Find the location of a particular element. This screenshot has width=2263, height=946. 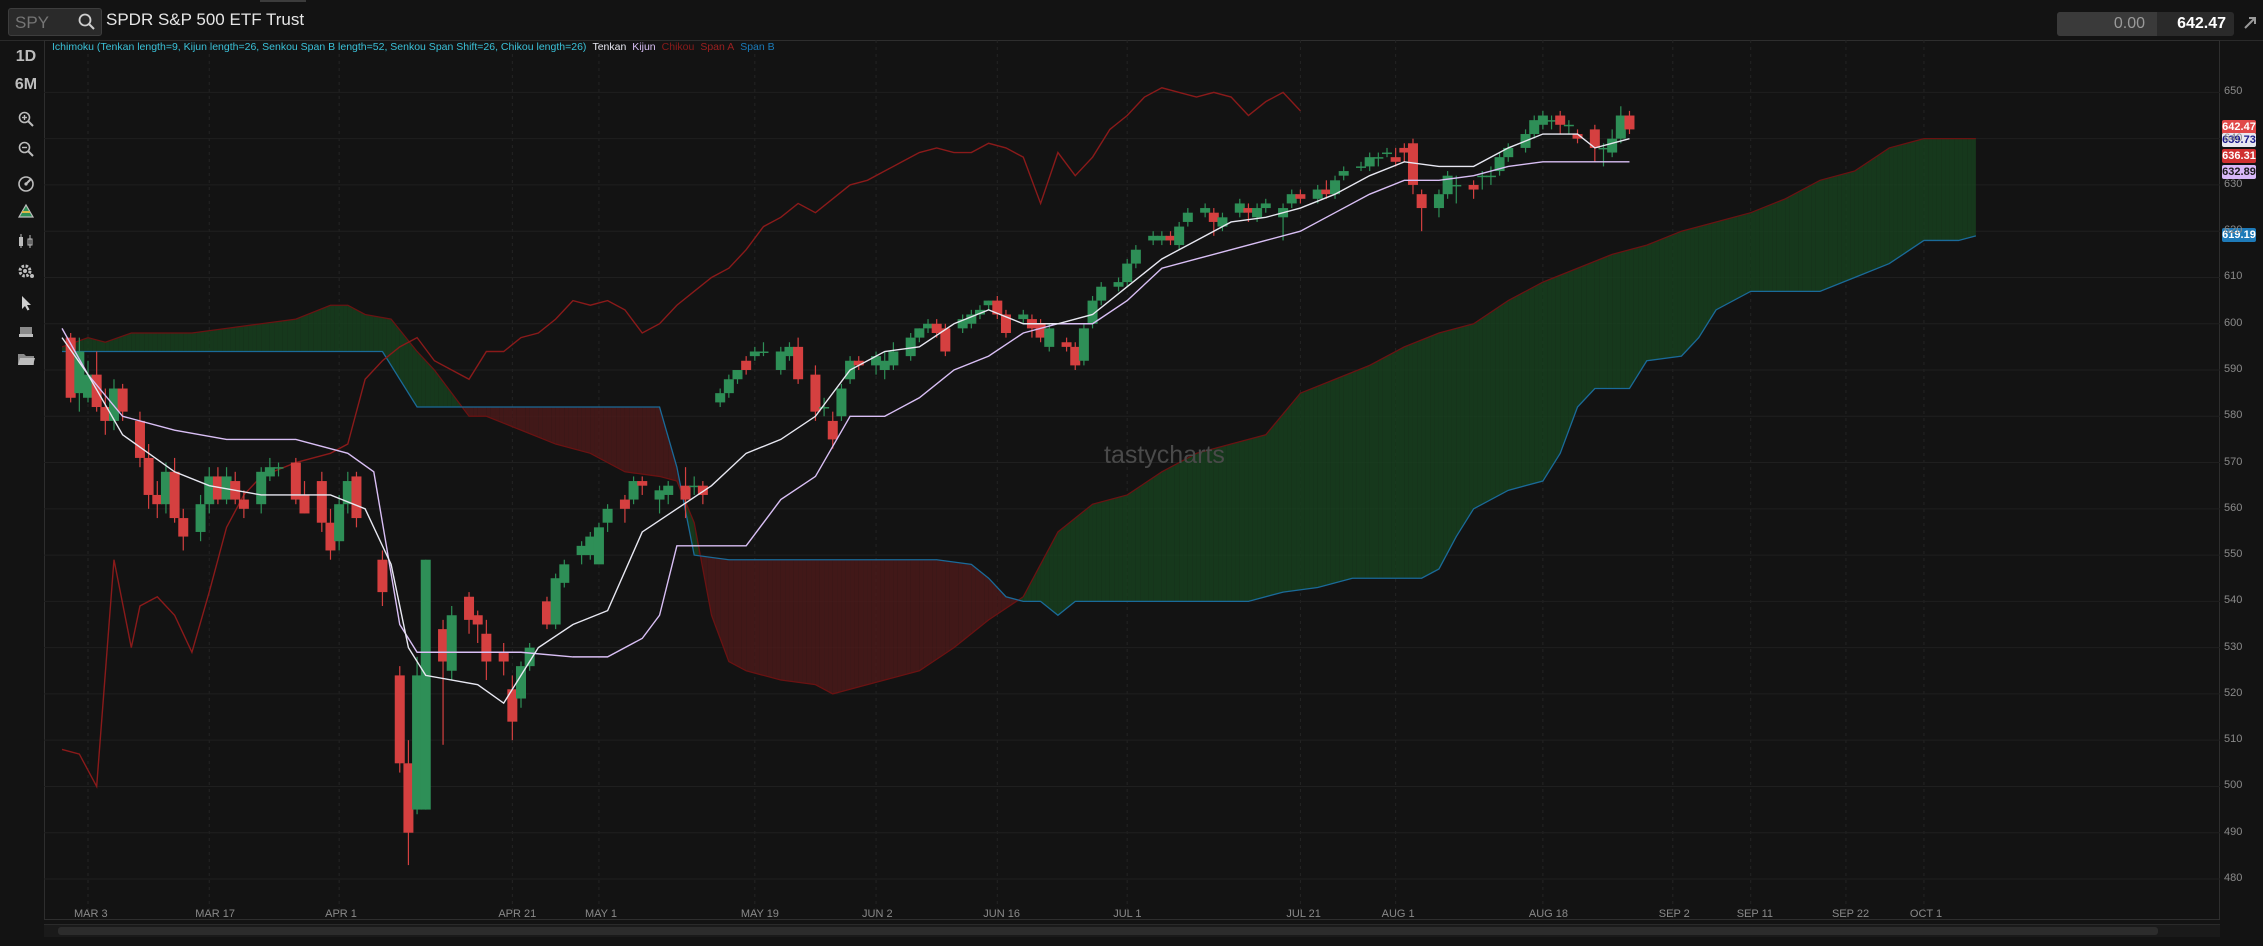

folder-icon is located at coordinates (26, 359).